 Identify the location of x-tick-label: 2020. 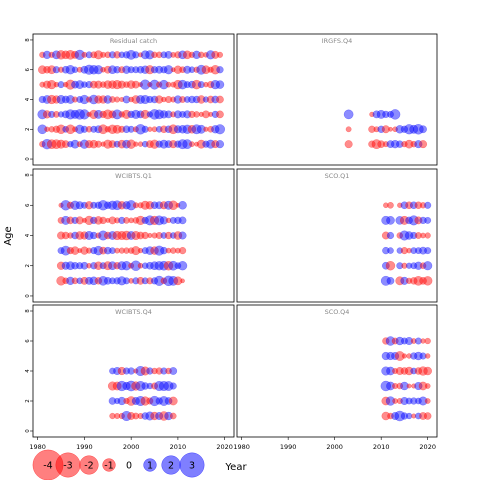
(427, 447).